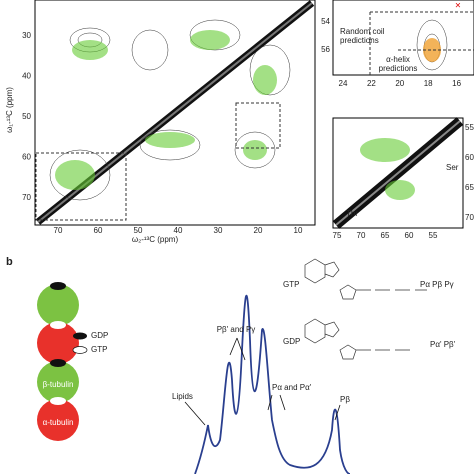 This screenshot has width=474, height=474. What do you see at coordinates (428, 83) in the screenshot?
I see `tick-label: 18` at bounding box center [428, 83].